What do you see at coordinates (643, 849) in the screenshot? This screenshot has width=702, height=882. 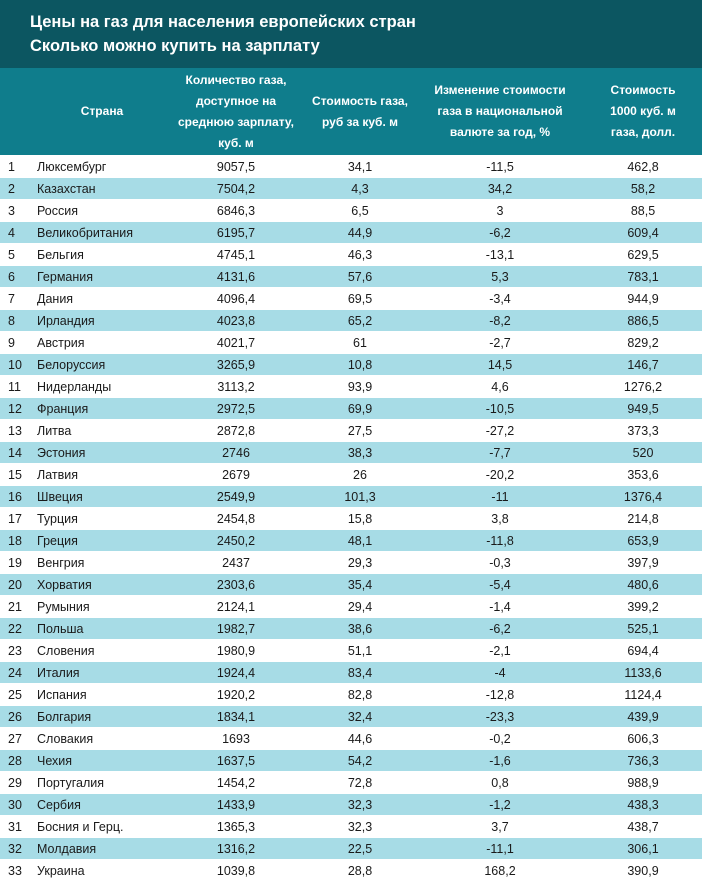 I see `cost-1000: 306,1` at bounding box center [643, 849].